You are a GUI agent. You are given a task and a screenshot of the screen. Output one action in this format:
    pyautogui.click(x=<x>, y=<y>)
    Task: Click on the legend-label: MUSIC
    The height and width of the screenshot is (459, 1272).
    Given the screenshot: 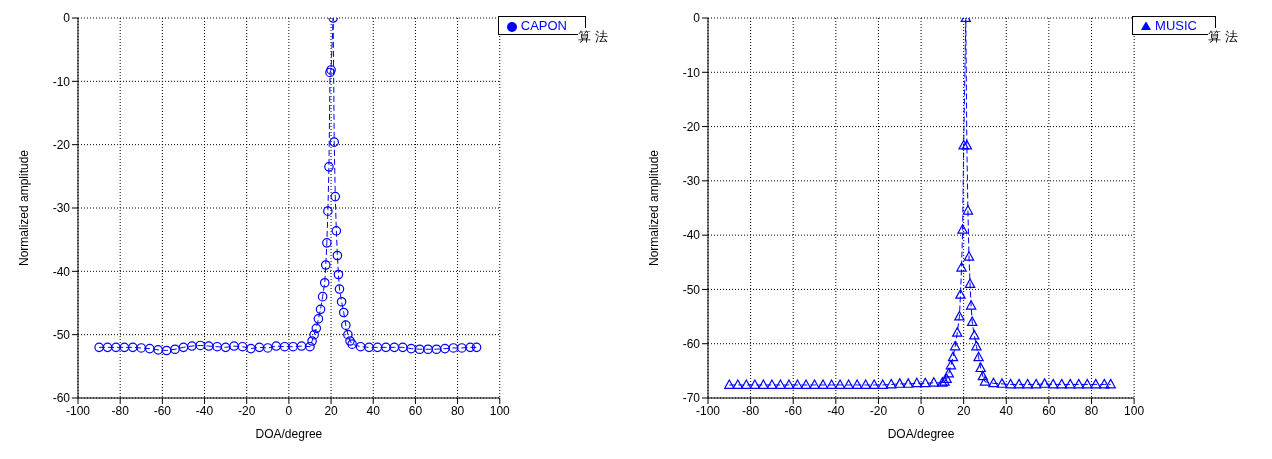 What is the action you would take?
    pyautogui.click(x=1176, y=25)
    